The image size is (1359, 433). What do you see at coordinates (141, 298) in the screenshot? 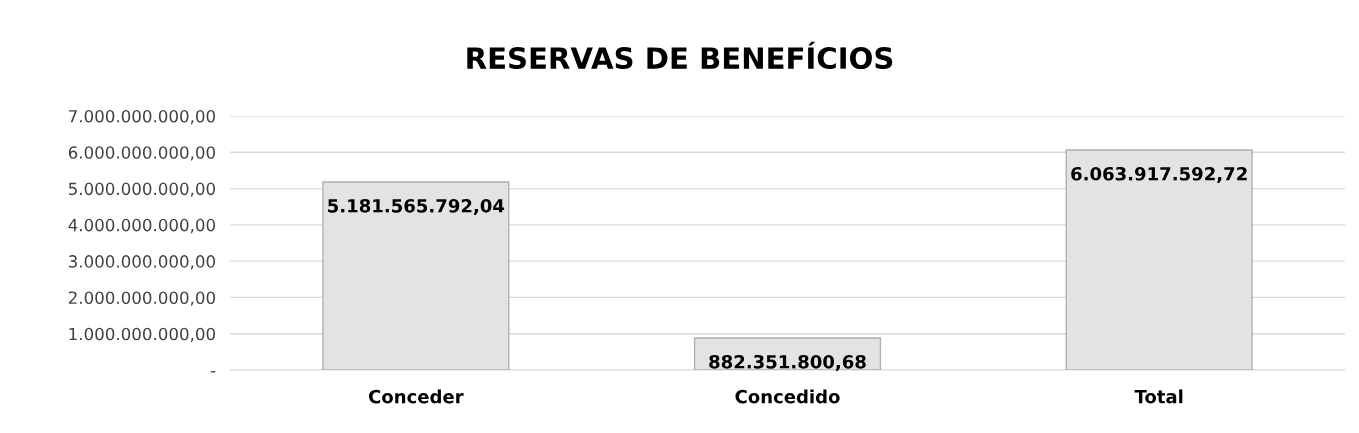
I see `y-tick-label: 2.000.000.000,00` at bounding box center [141, 298].